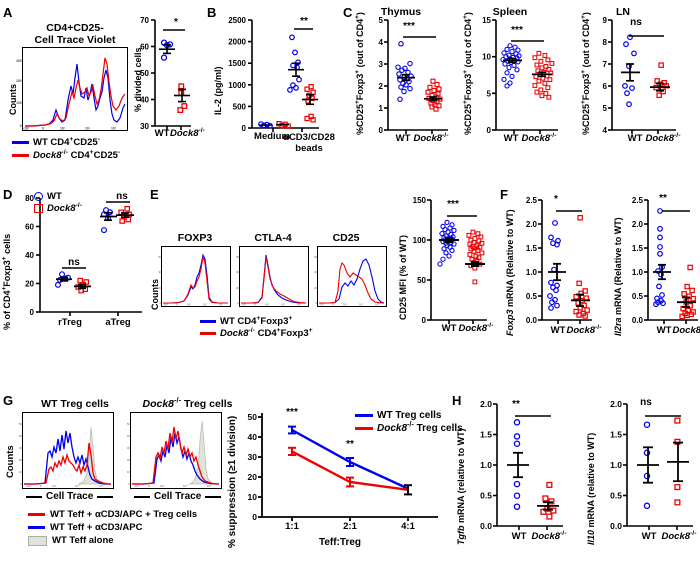 The image size is (700, 573). What do you see at coordinates (350, 526) in the screenshot?
I see `panel-g-cat-2-1: 2:1` at bounding box center [350, 526].